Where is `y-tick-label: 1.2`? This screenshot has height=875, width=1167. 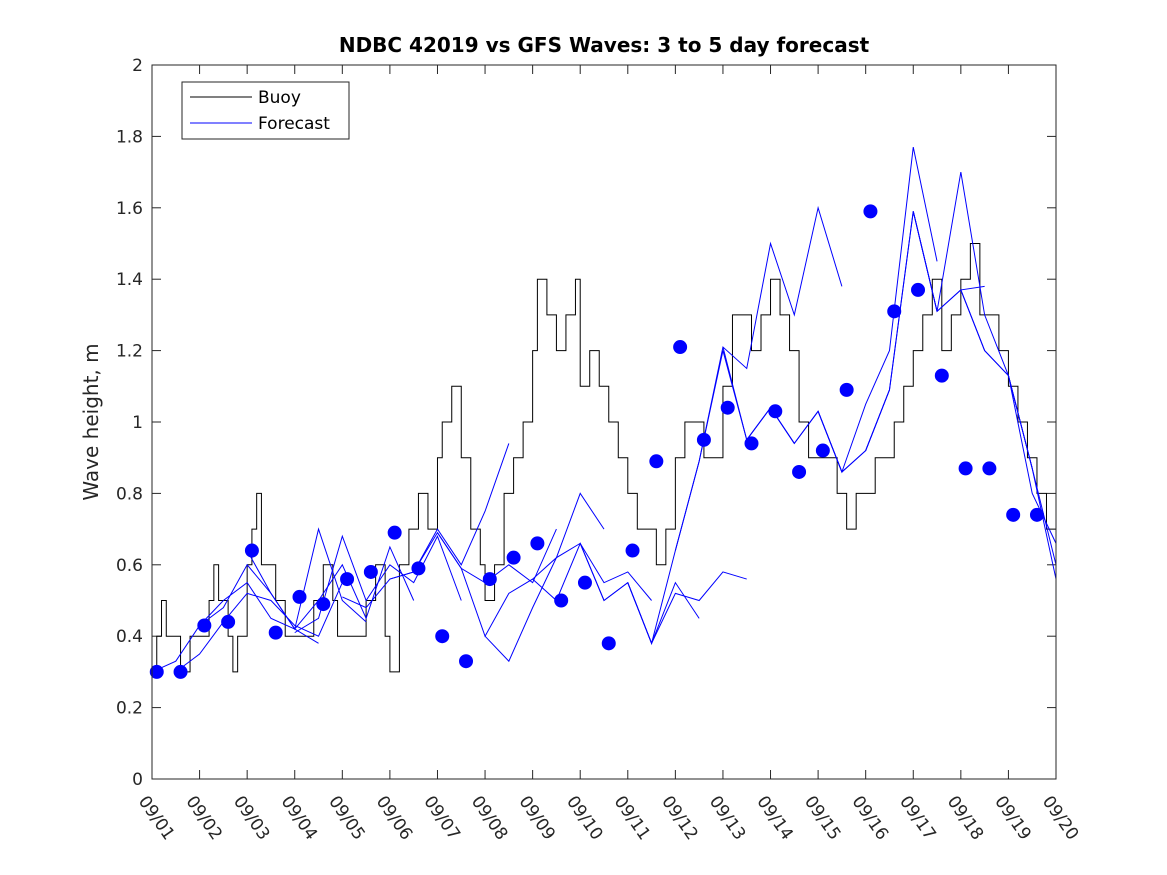 y-tick-label: 1.2 is located at coordinates (129, 352).